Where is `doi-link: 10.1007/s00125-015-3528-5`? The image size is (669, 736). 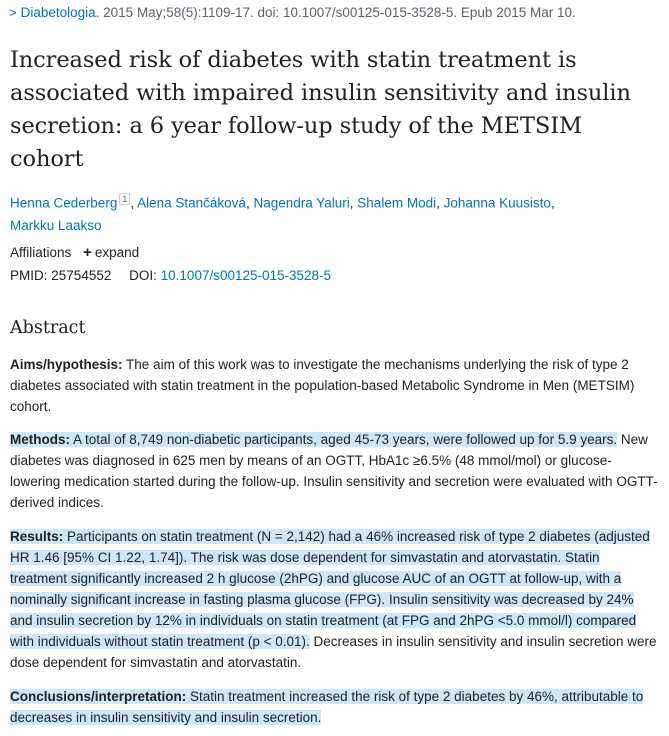
doi-link: 10.1007/s00125-015-3528-5 is located at coordinates (246, 275).